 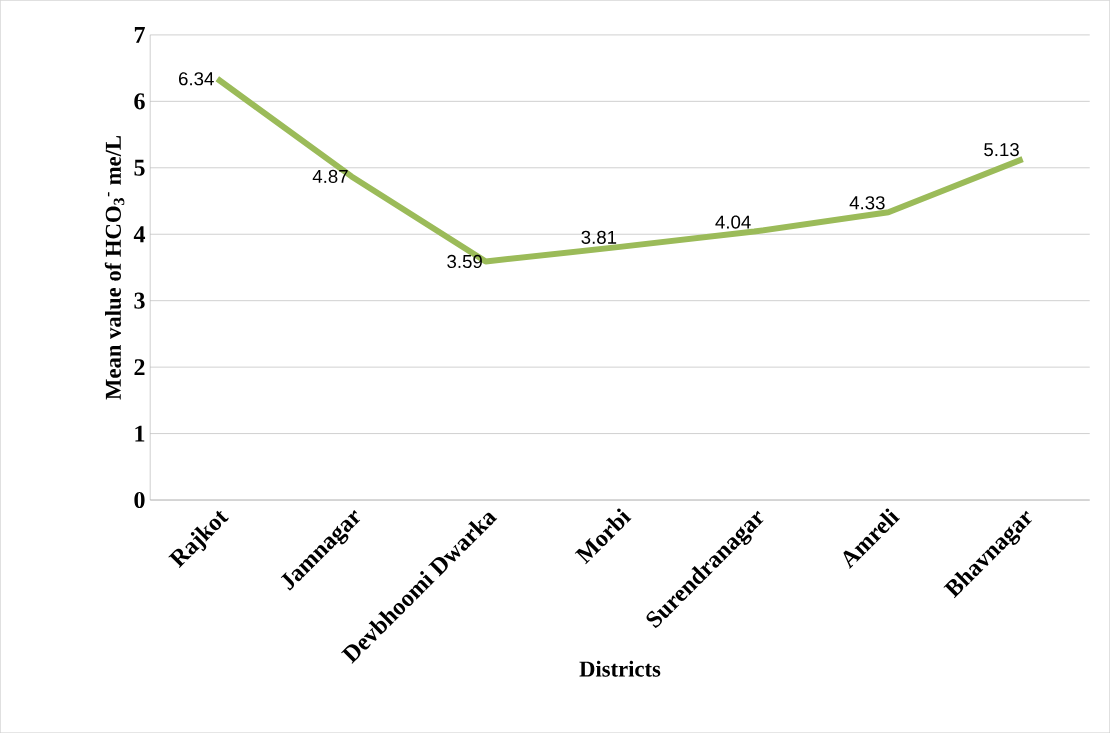 What do you see at coordinates (464, 261) in the screenshot?
I see `data-label: 3.59` at bounding box center [464, 261].